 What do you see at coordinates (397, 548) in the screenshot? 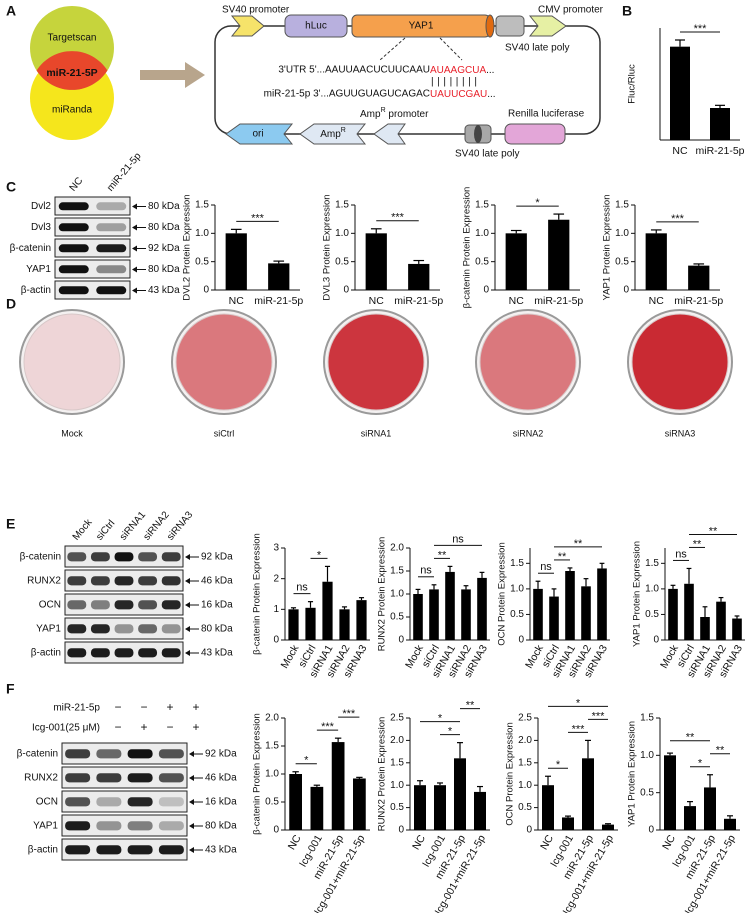
I see `y-tick-label: 2.0` at bounding box center [397, 548].